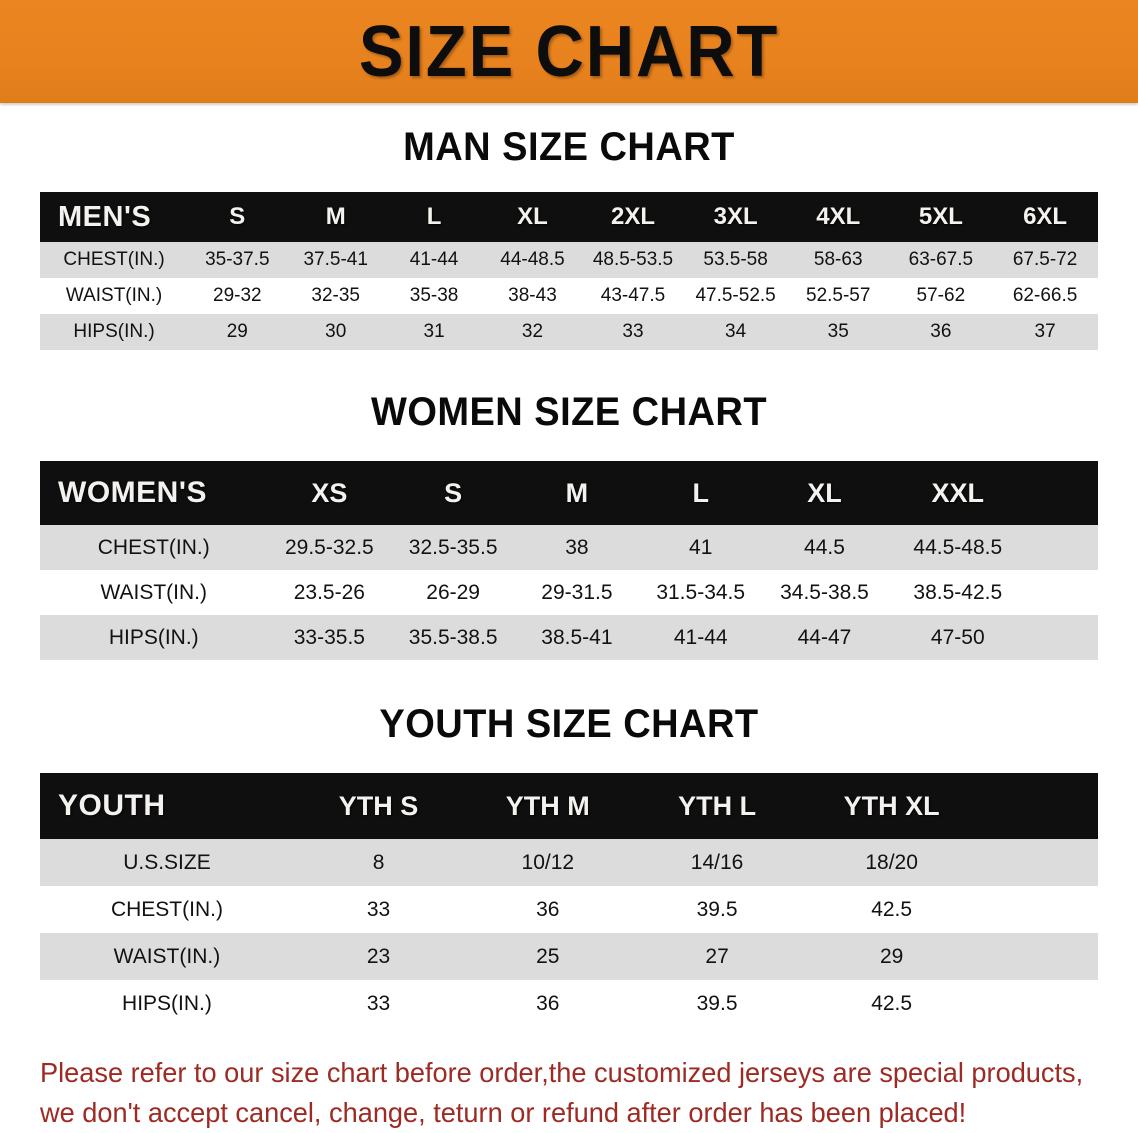  What do you see at coordinates (335, 332) in the screenshot?
I see `table-cell: 30` at bounding box center [335, 332].